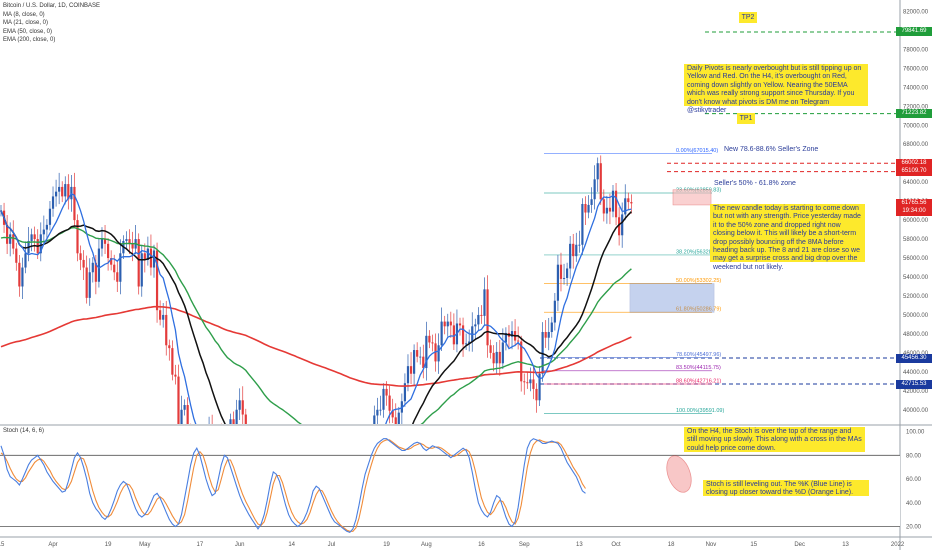 The width and height of the screenshot is (932, 550). I want to click on stoch-tick-label: 80.00, so click(914, 456).